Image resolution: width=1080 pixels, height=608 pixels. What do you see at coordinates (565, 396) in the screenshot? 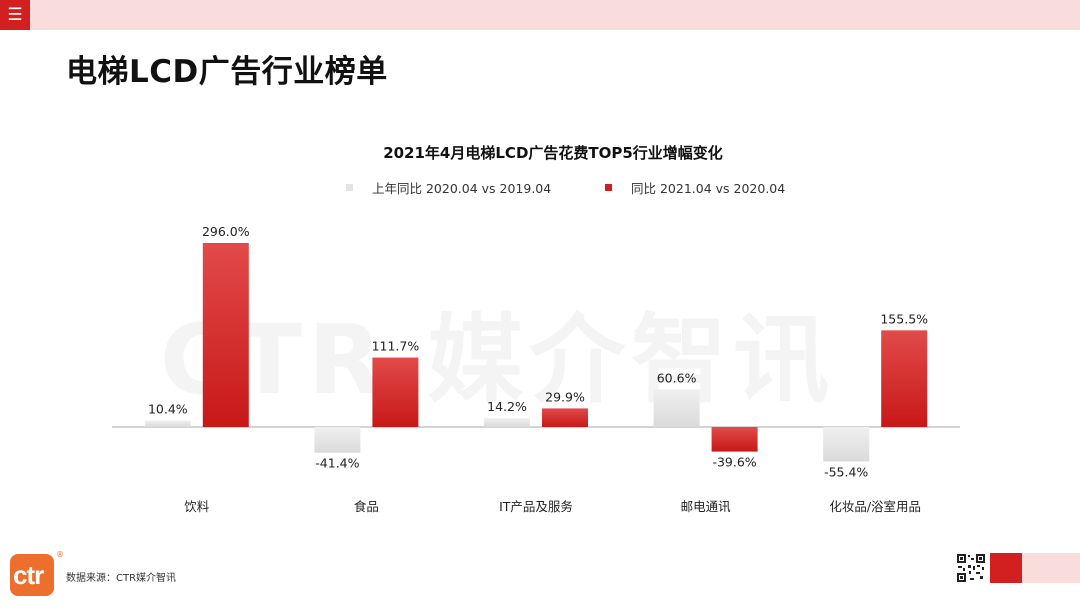
I see `data-label-2-3: 29.9%` at bounding box center [565, 396].